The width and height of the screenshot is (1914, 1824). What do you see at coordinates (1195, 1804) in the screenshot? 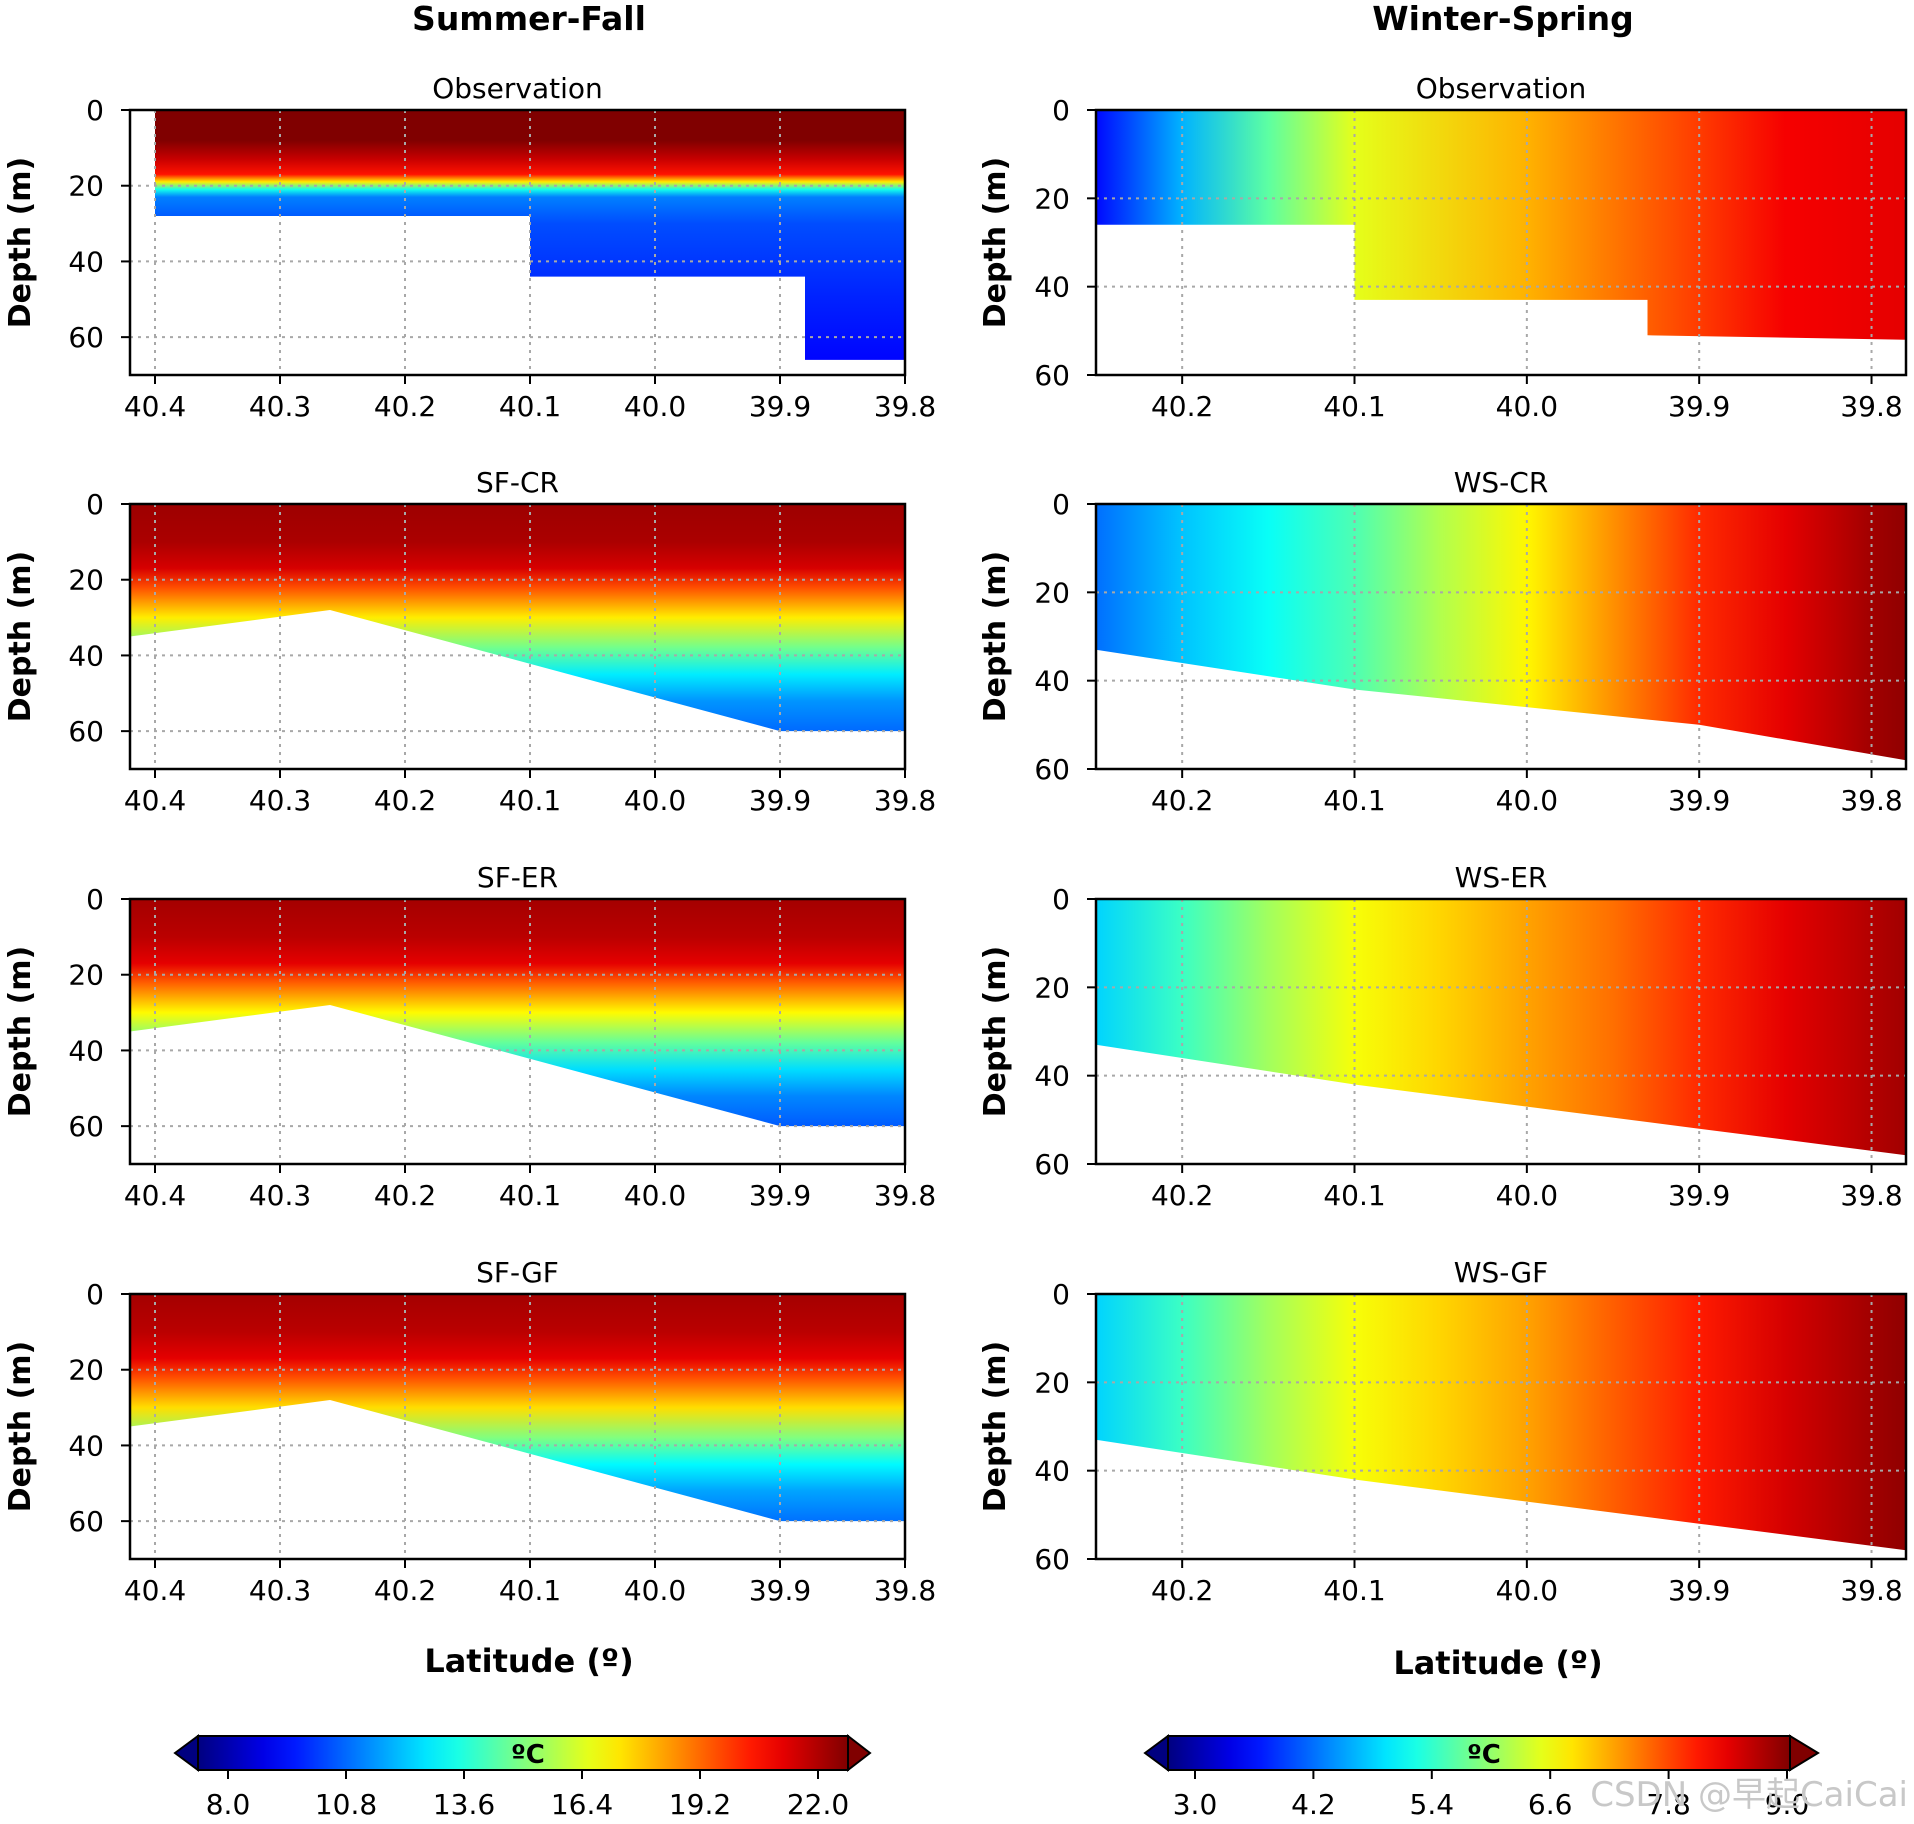
I see `colorbar-tick-label: 3.0` at bounding box center [1195, 1804].